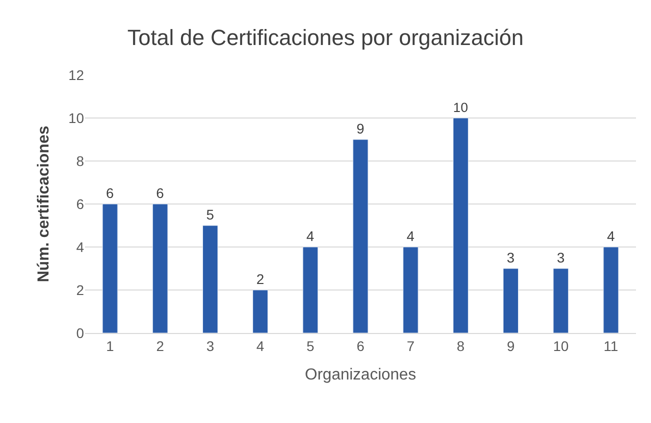 The width and height of the screenshot is (651, 423). Describe the element at coordinates (460, 108) in the screenshot. I see `data-label: 10` at that location.